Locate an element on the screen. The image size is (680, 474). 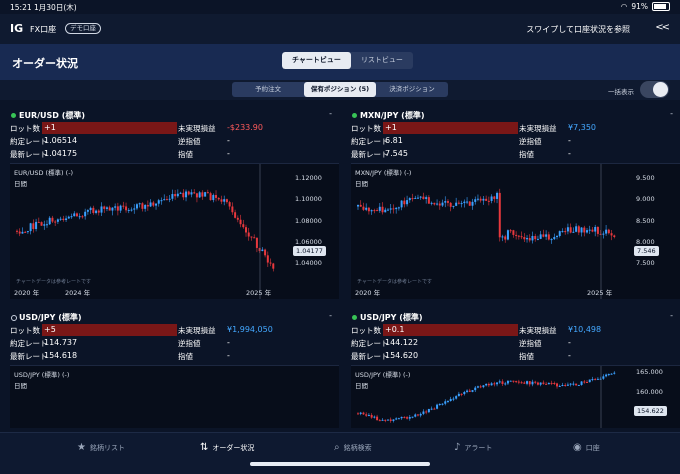
tab-chart-view: チャートビュー is located at coordinates (316, 60).